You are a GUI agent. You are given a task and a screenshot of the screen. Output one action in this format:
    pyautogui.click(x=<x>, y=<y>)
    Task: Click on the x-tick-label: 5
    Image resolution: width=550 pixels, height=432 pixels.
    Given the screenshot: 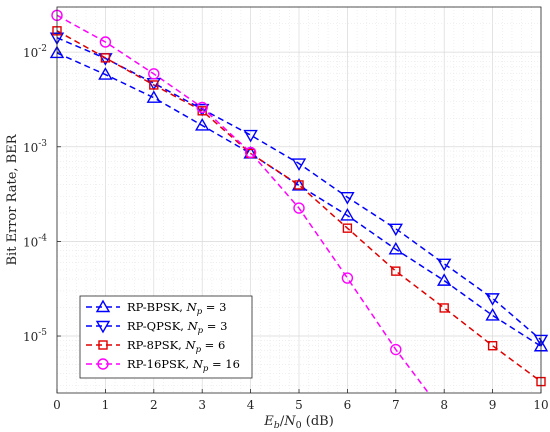 What is the action you would take?
    pyautogui.click(x=299, y=405)
    